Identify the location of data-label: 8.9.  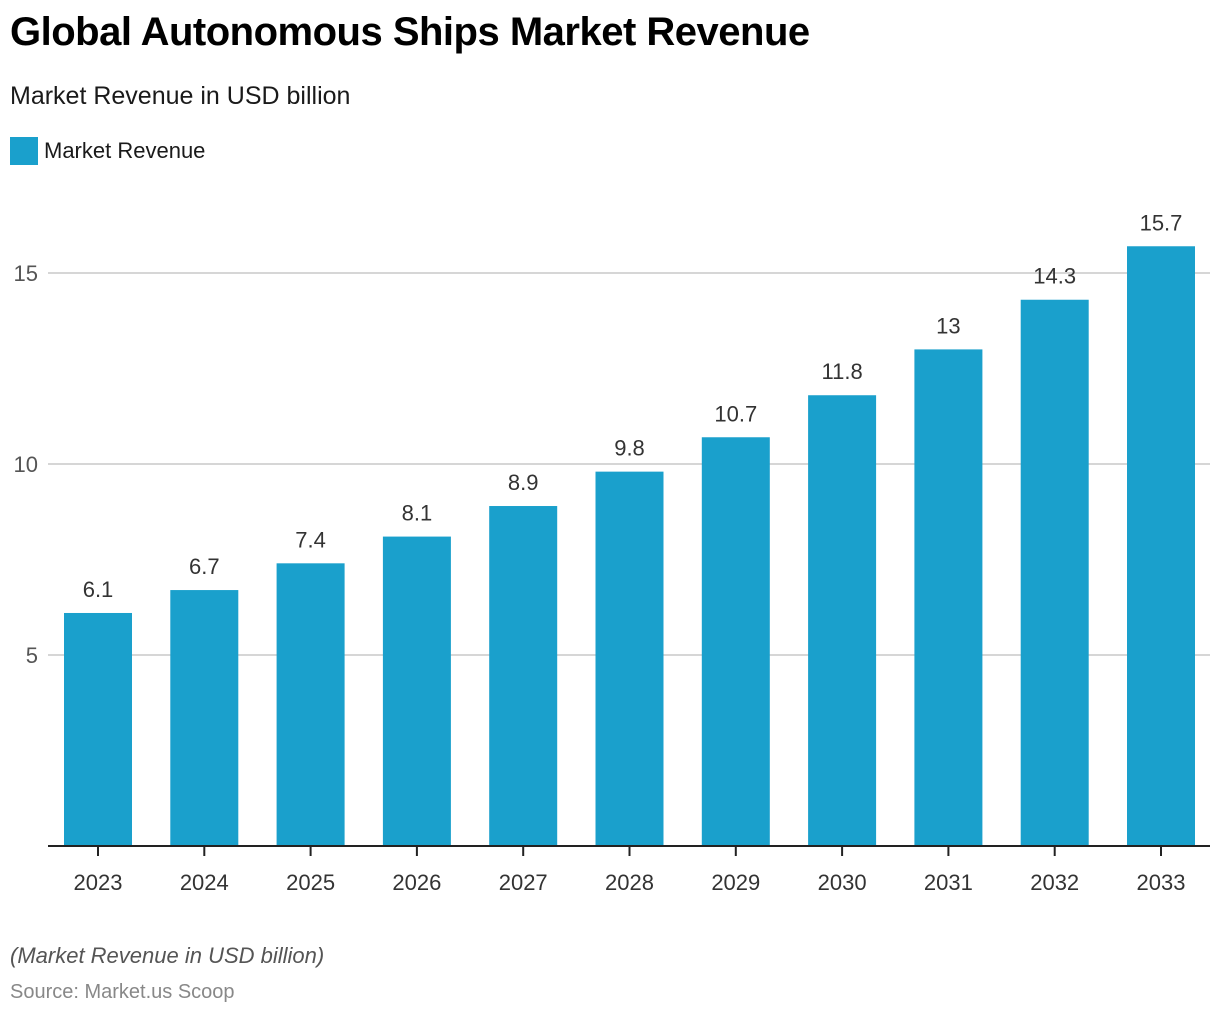
(523, 482).